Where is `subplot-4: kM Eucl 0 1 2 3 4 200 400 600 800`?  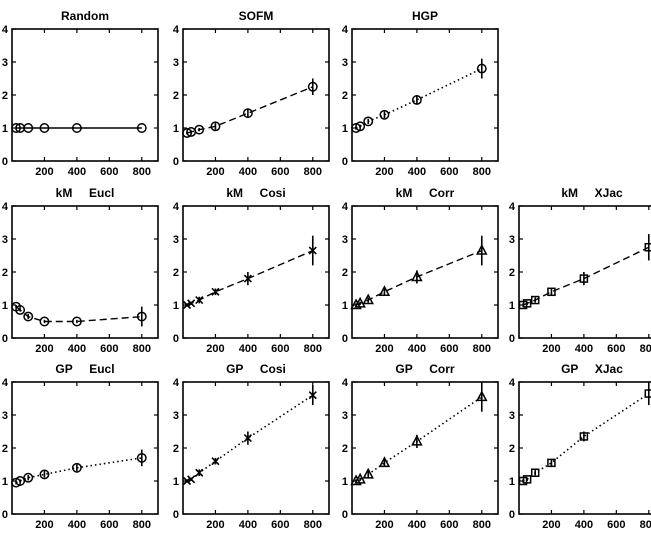 subplot-4: kM Eucl 0 1 2 3 4 200 400 600 800 is located at coordinates (80, 270).